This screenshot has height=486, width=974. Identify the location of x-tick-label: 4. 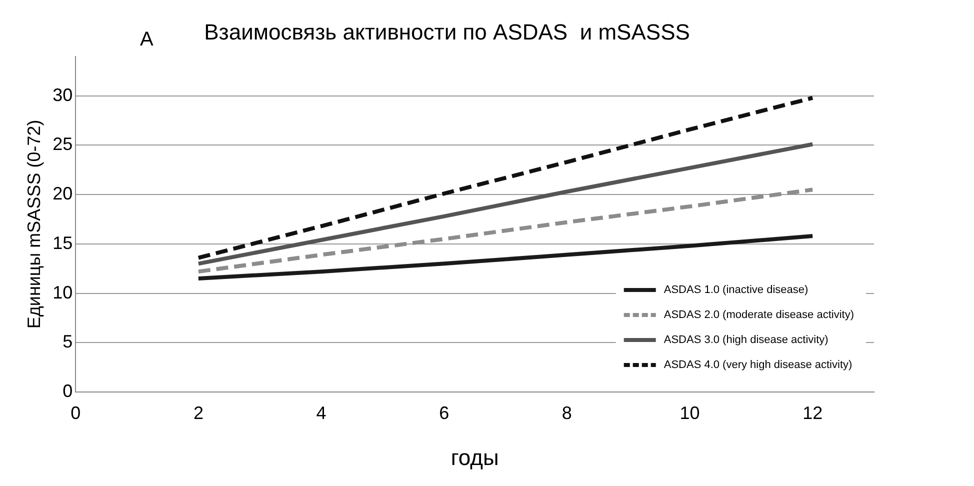
(321, 412).